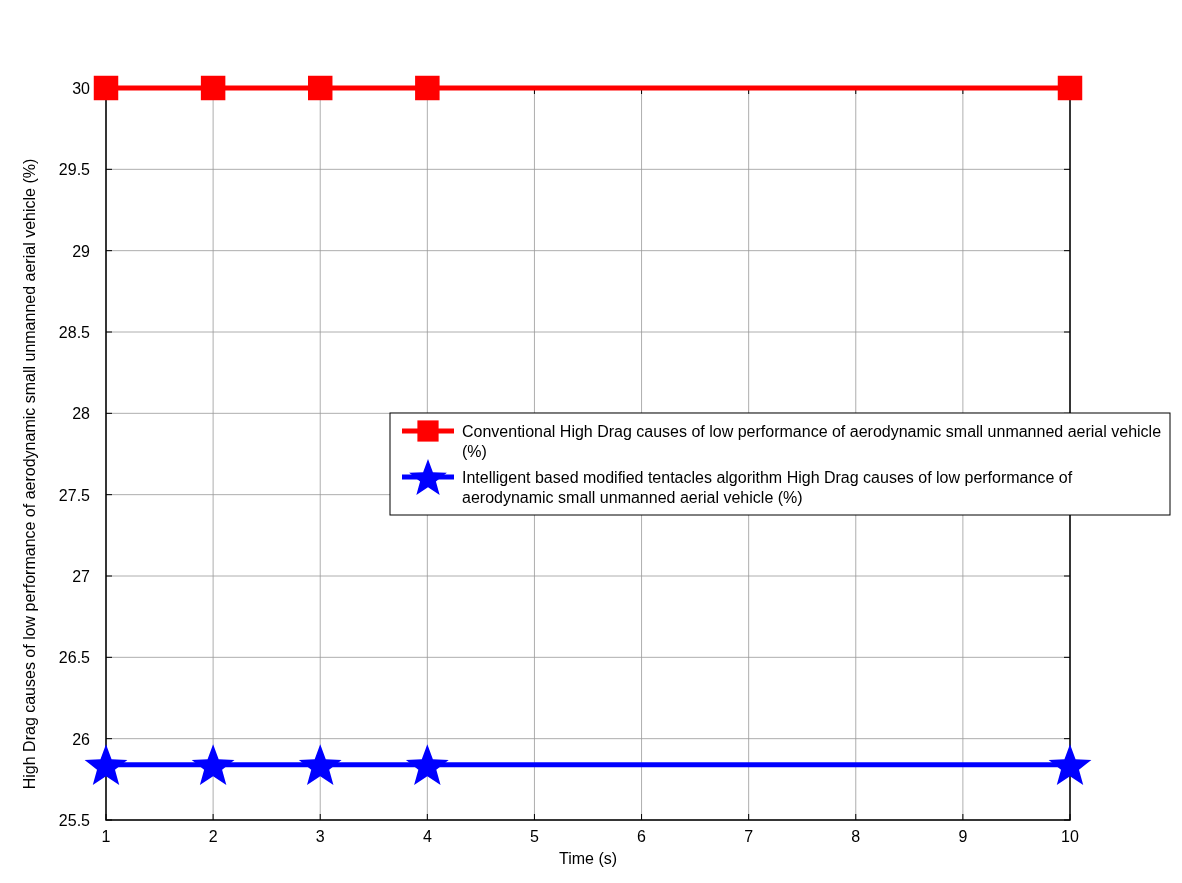 This screenshot has width=1182, height=883. I want to click on y-tick-label: 25.5, so click(74, 820).